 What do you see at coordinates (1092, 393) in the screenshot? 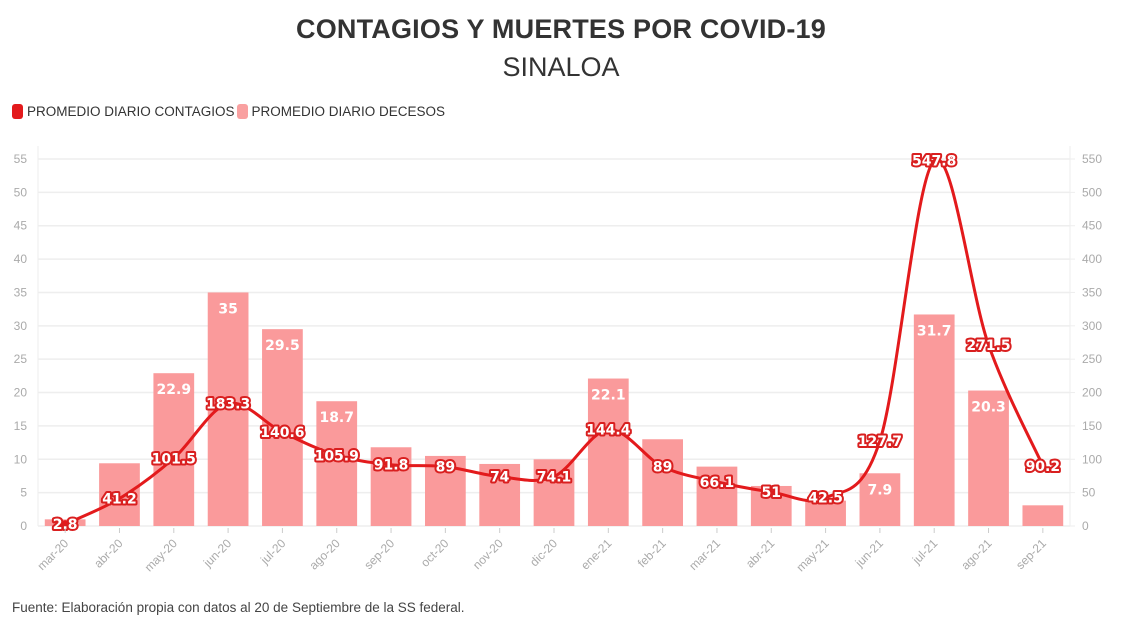
I see `right-tick-label: 200` at bounding box center [1092, 393].